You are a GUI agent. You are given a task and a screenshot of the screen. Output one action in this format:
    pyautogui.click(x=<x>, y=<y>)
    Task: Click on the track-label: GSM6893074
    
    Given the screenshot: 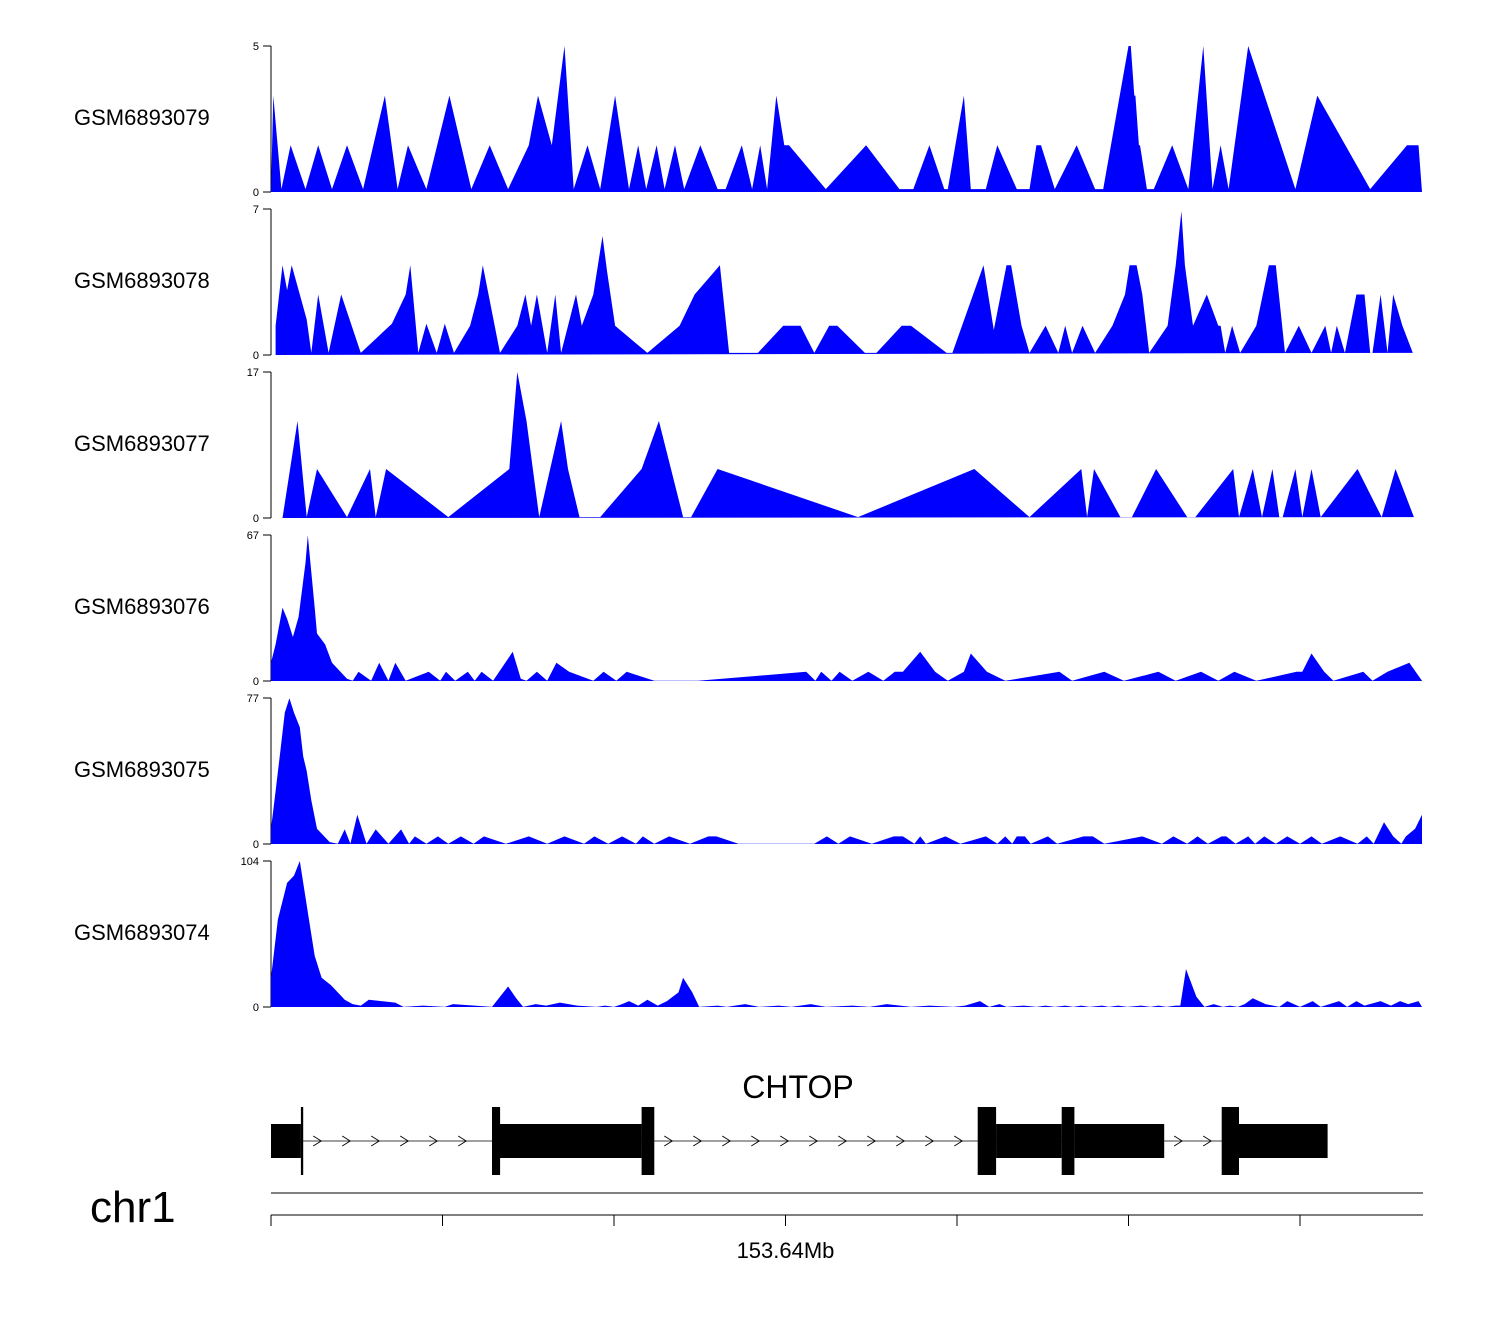 What is the action you would take?
    pyautogui.click(x=142, y=932)
    